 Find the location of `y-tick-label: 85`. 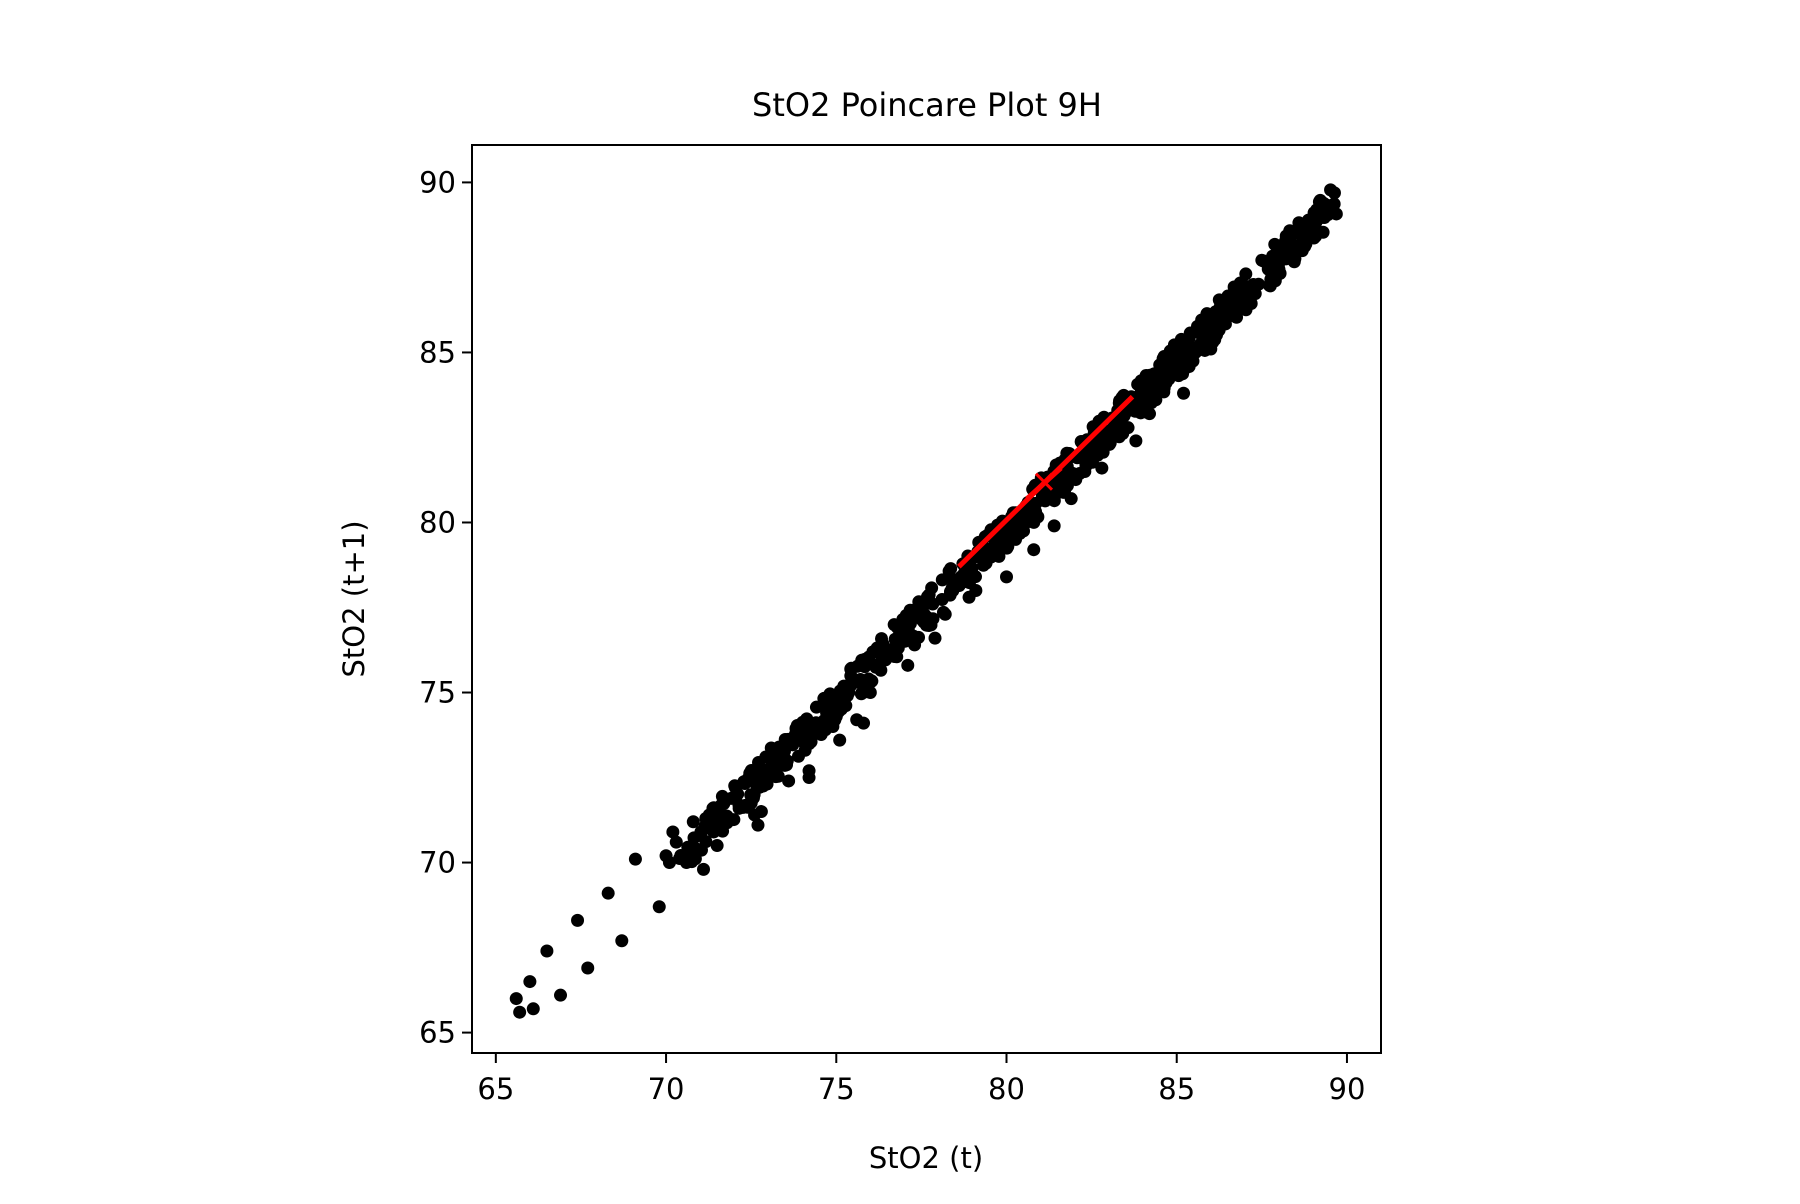

y-tick-label: 85 is located at coordinates (437, 352).